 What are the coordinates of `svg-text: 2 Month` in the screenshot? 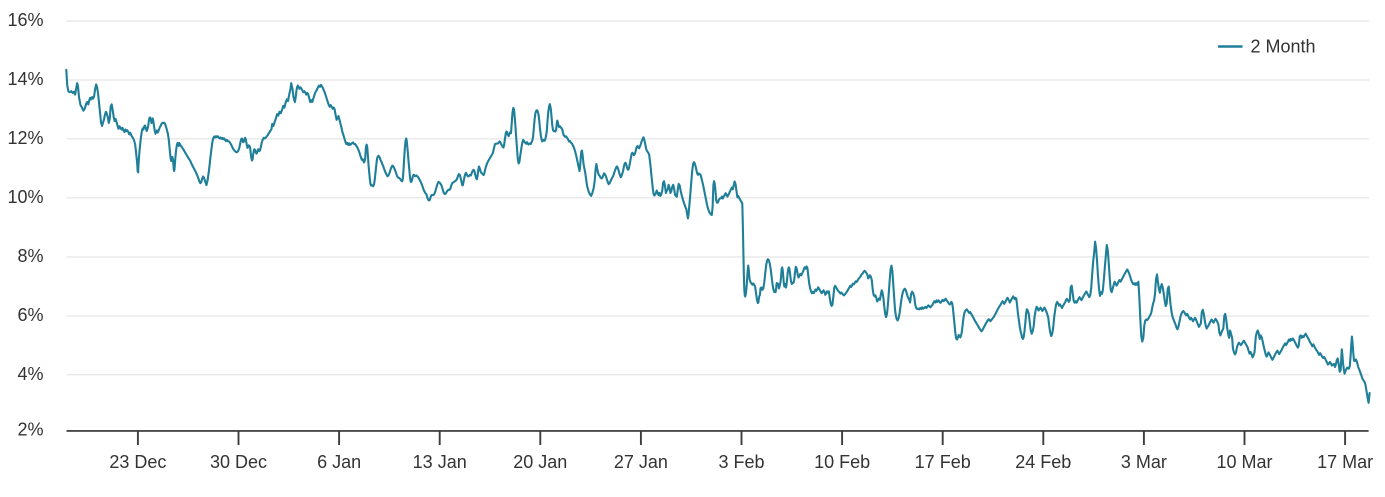 It's located at (1283, 47).